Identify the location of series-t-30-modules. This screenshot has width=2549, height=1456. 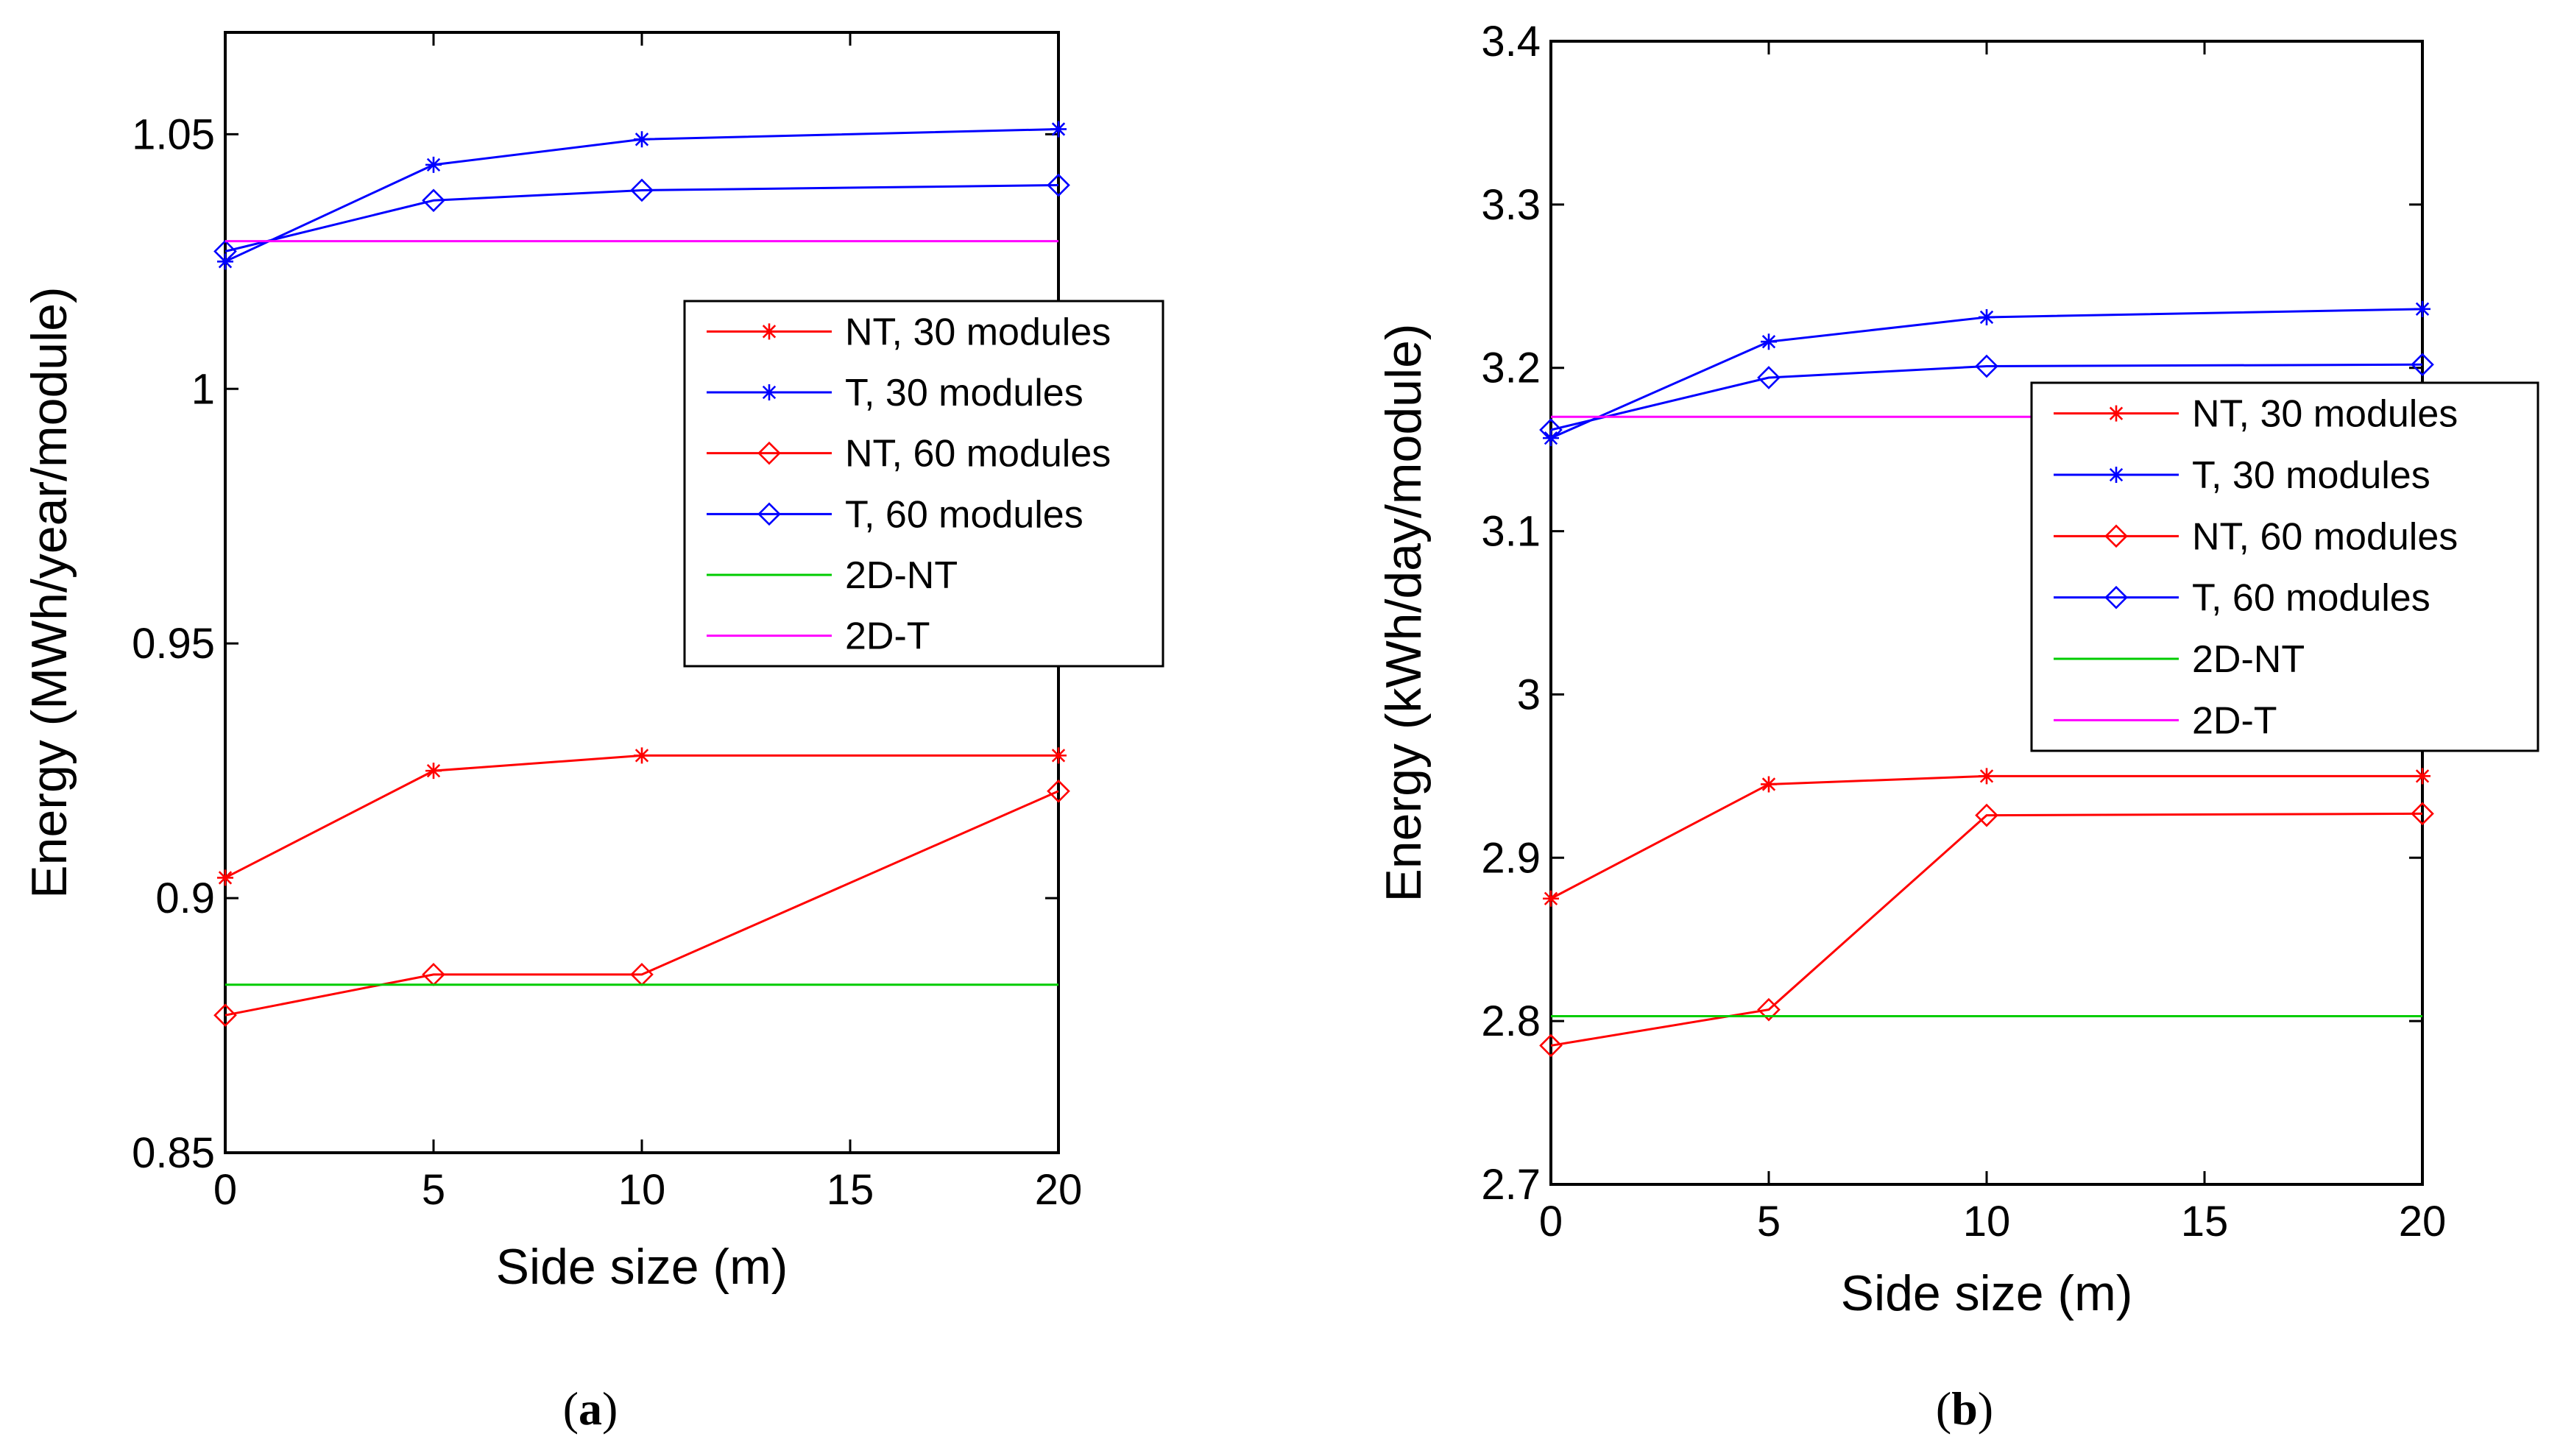
(1986, 373).